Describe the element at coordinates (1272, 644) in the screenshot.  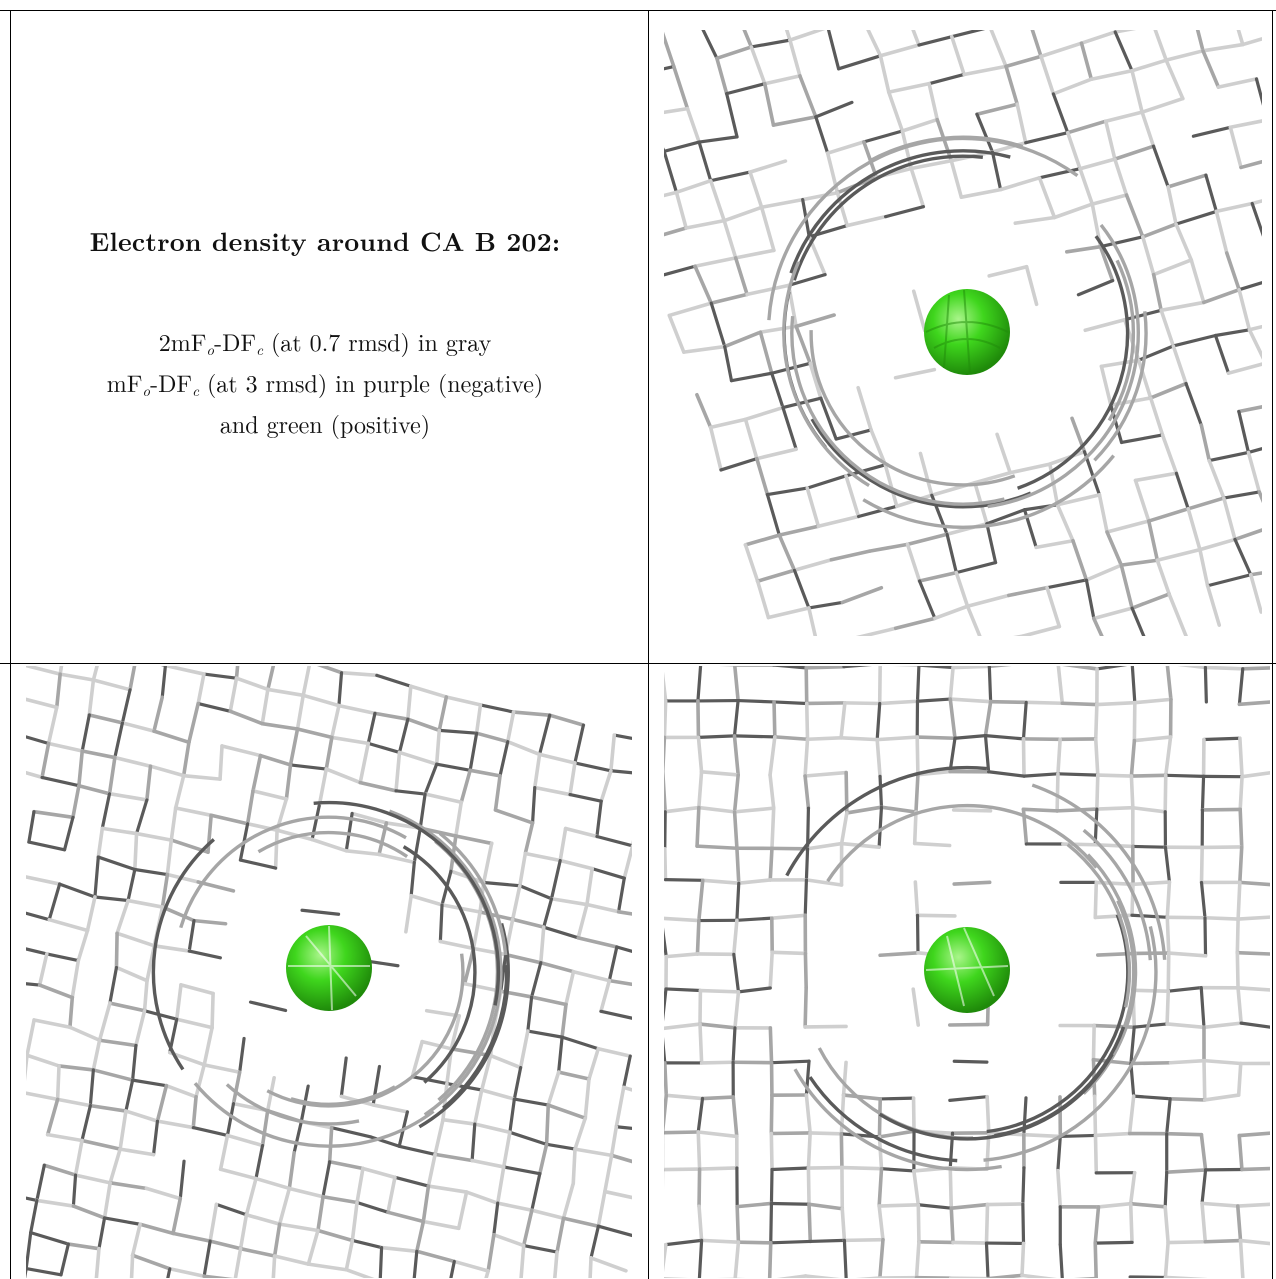
I see `right-border` at that location.